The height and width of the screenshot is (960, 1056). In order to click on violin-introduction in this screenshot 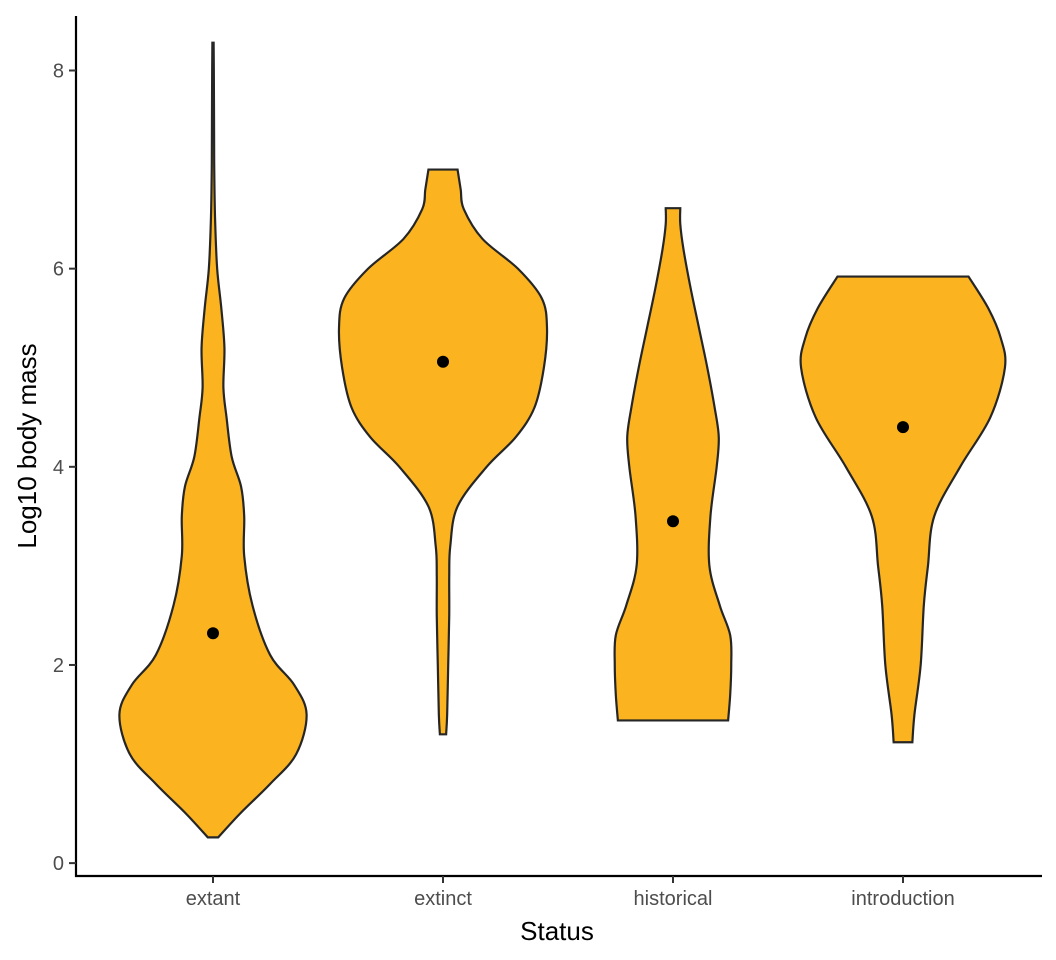, I will do `click(903, 509)`.